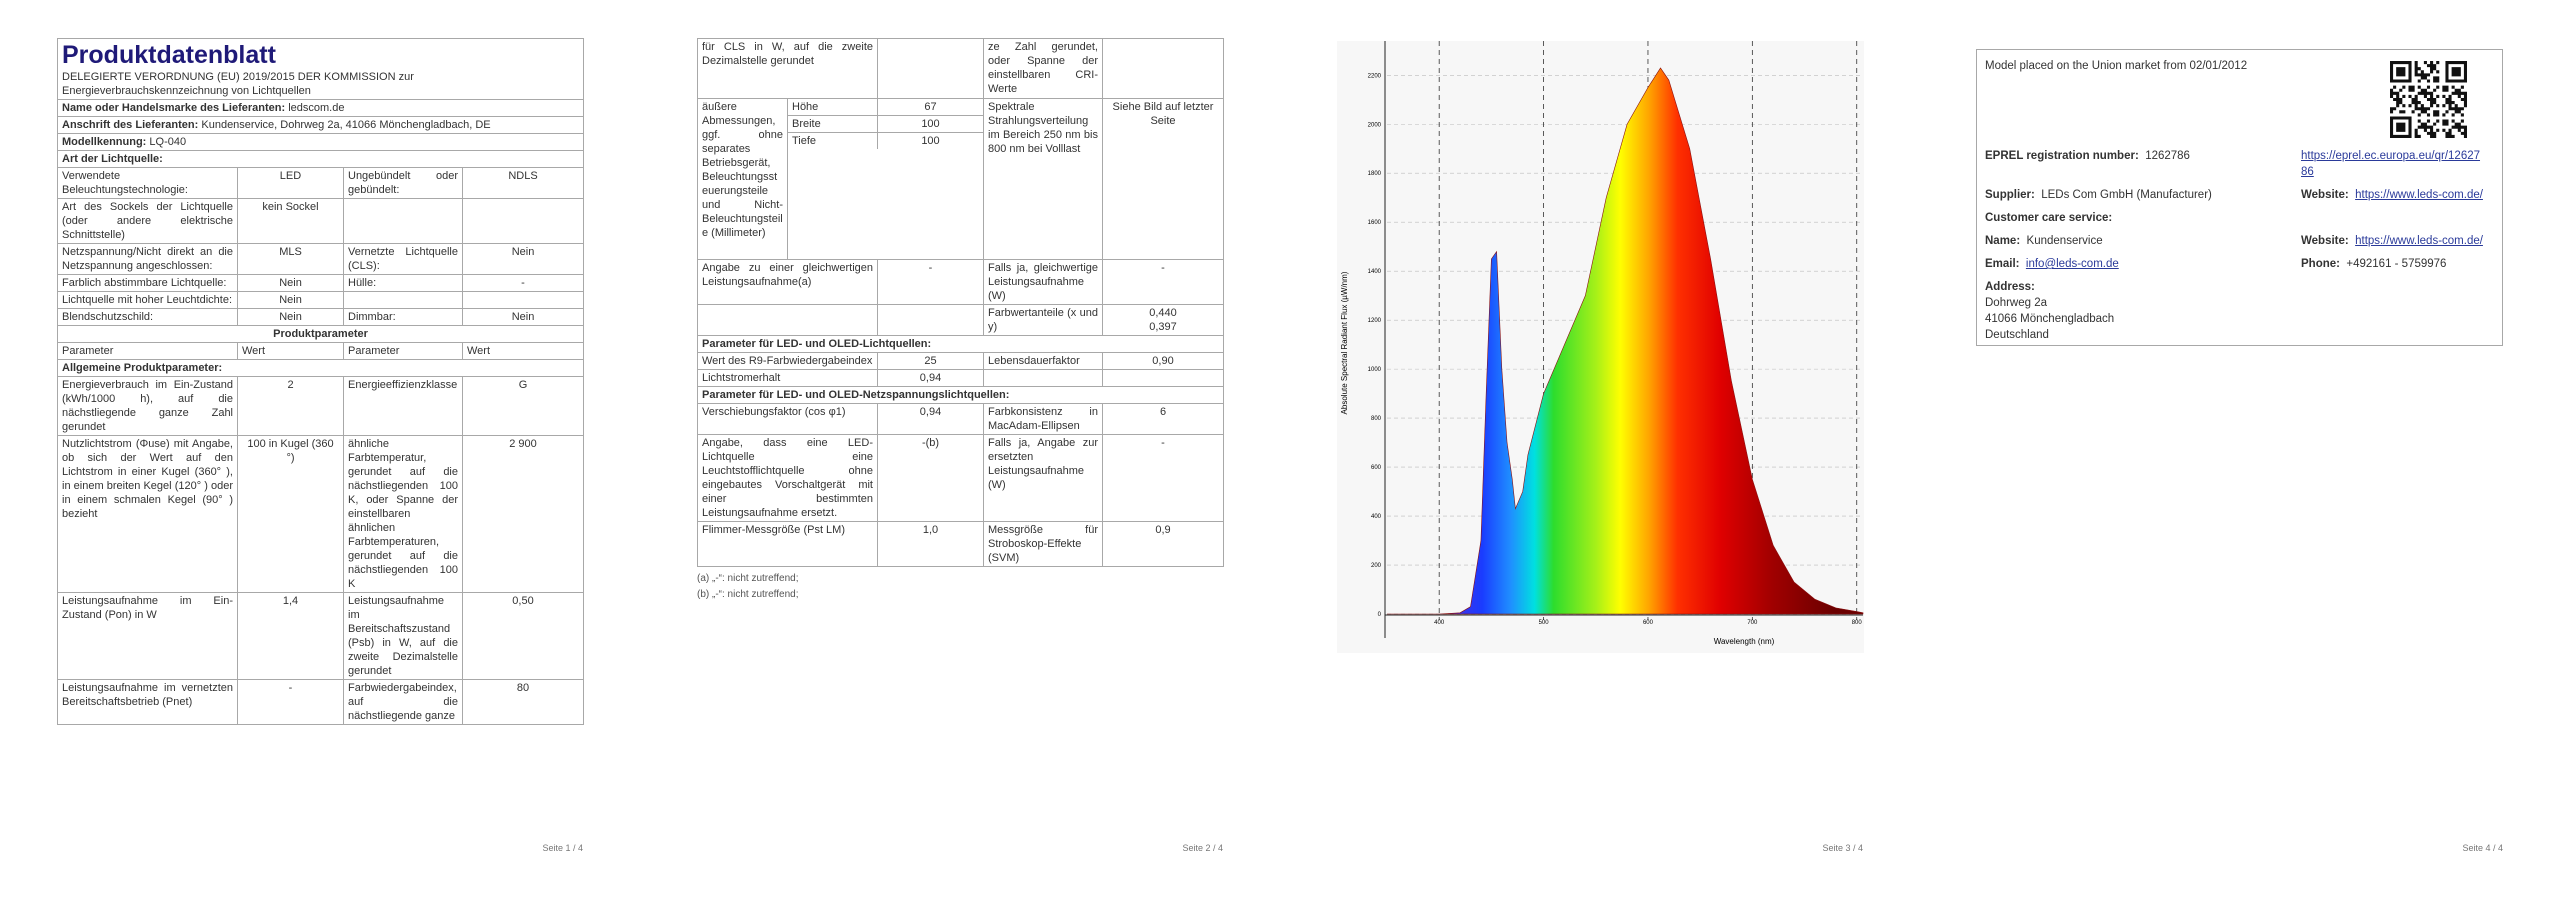 The width and height of the screenshot is (2560, 905). What do you see at coordinates (2126, 195) in the screenshot?
I see `value: LEDs Com GmbH (Manufacturer)` at bounding box center [2126, 195].